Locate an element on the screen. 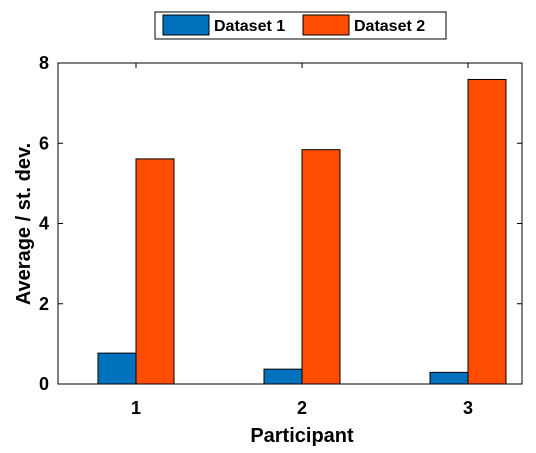  legend: Dataset 1 Dataset 2 is located at coordinates (300, 25).